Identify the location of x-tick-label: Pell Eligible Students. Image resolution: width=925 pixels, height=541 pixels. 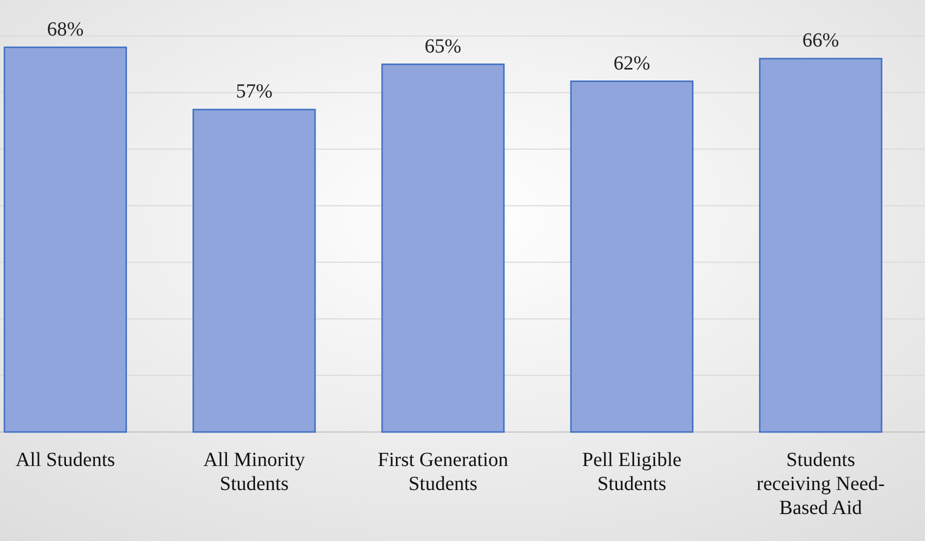
(632, 472).